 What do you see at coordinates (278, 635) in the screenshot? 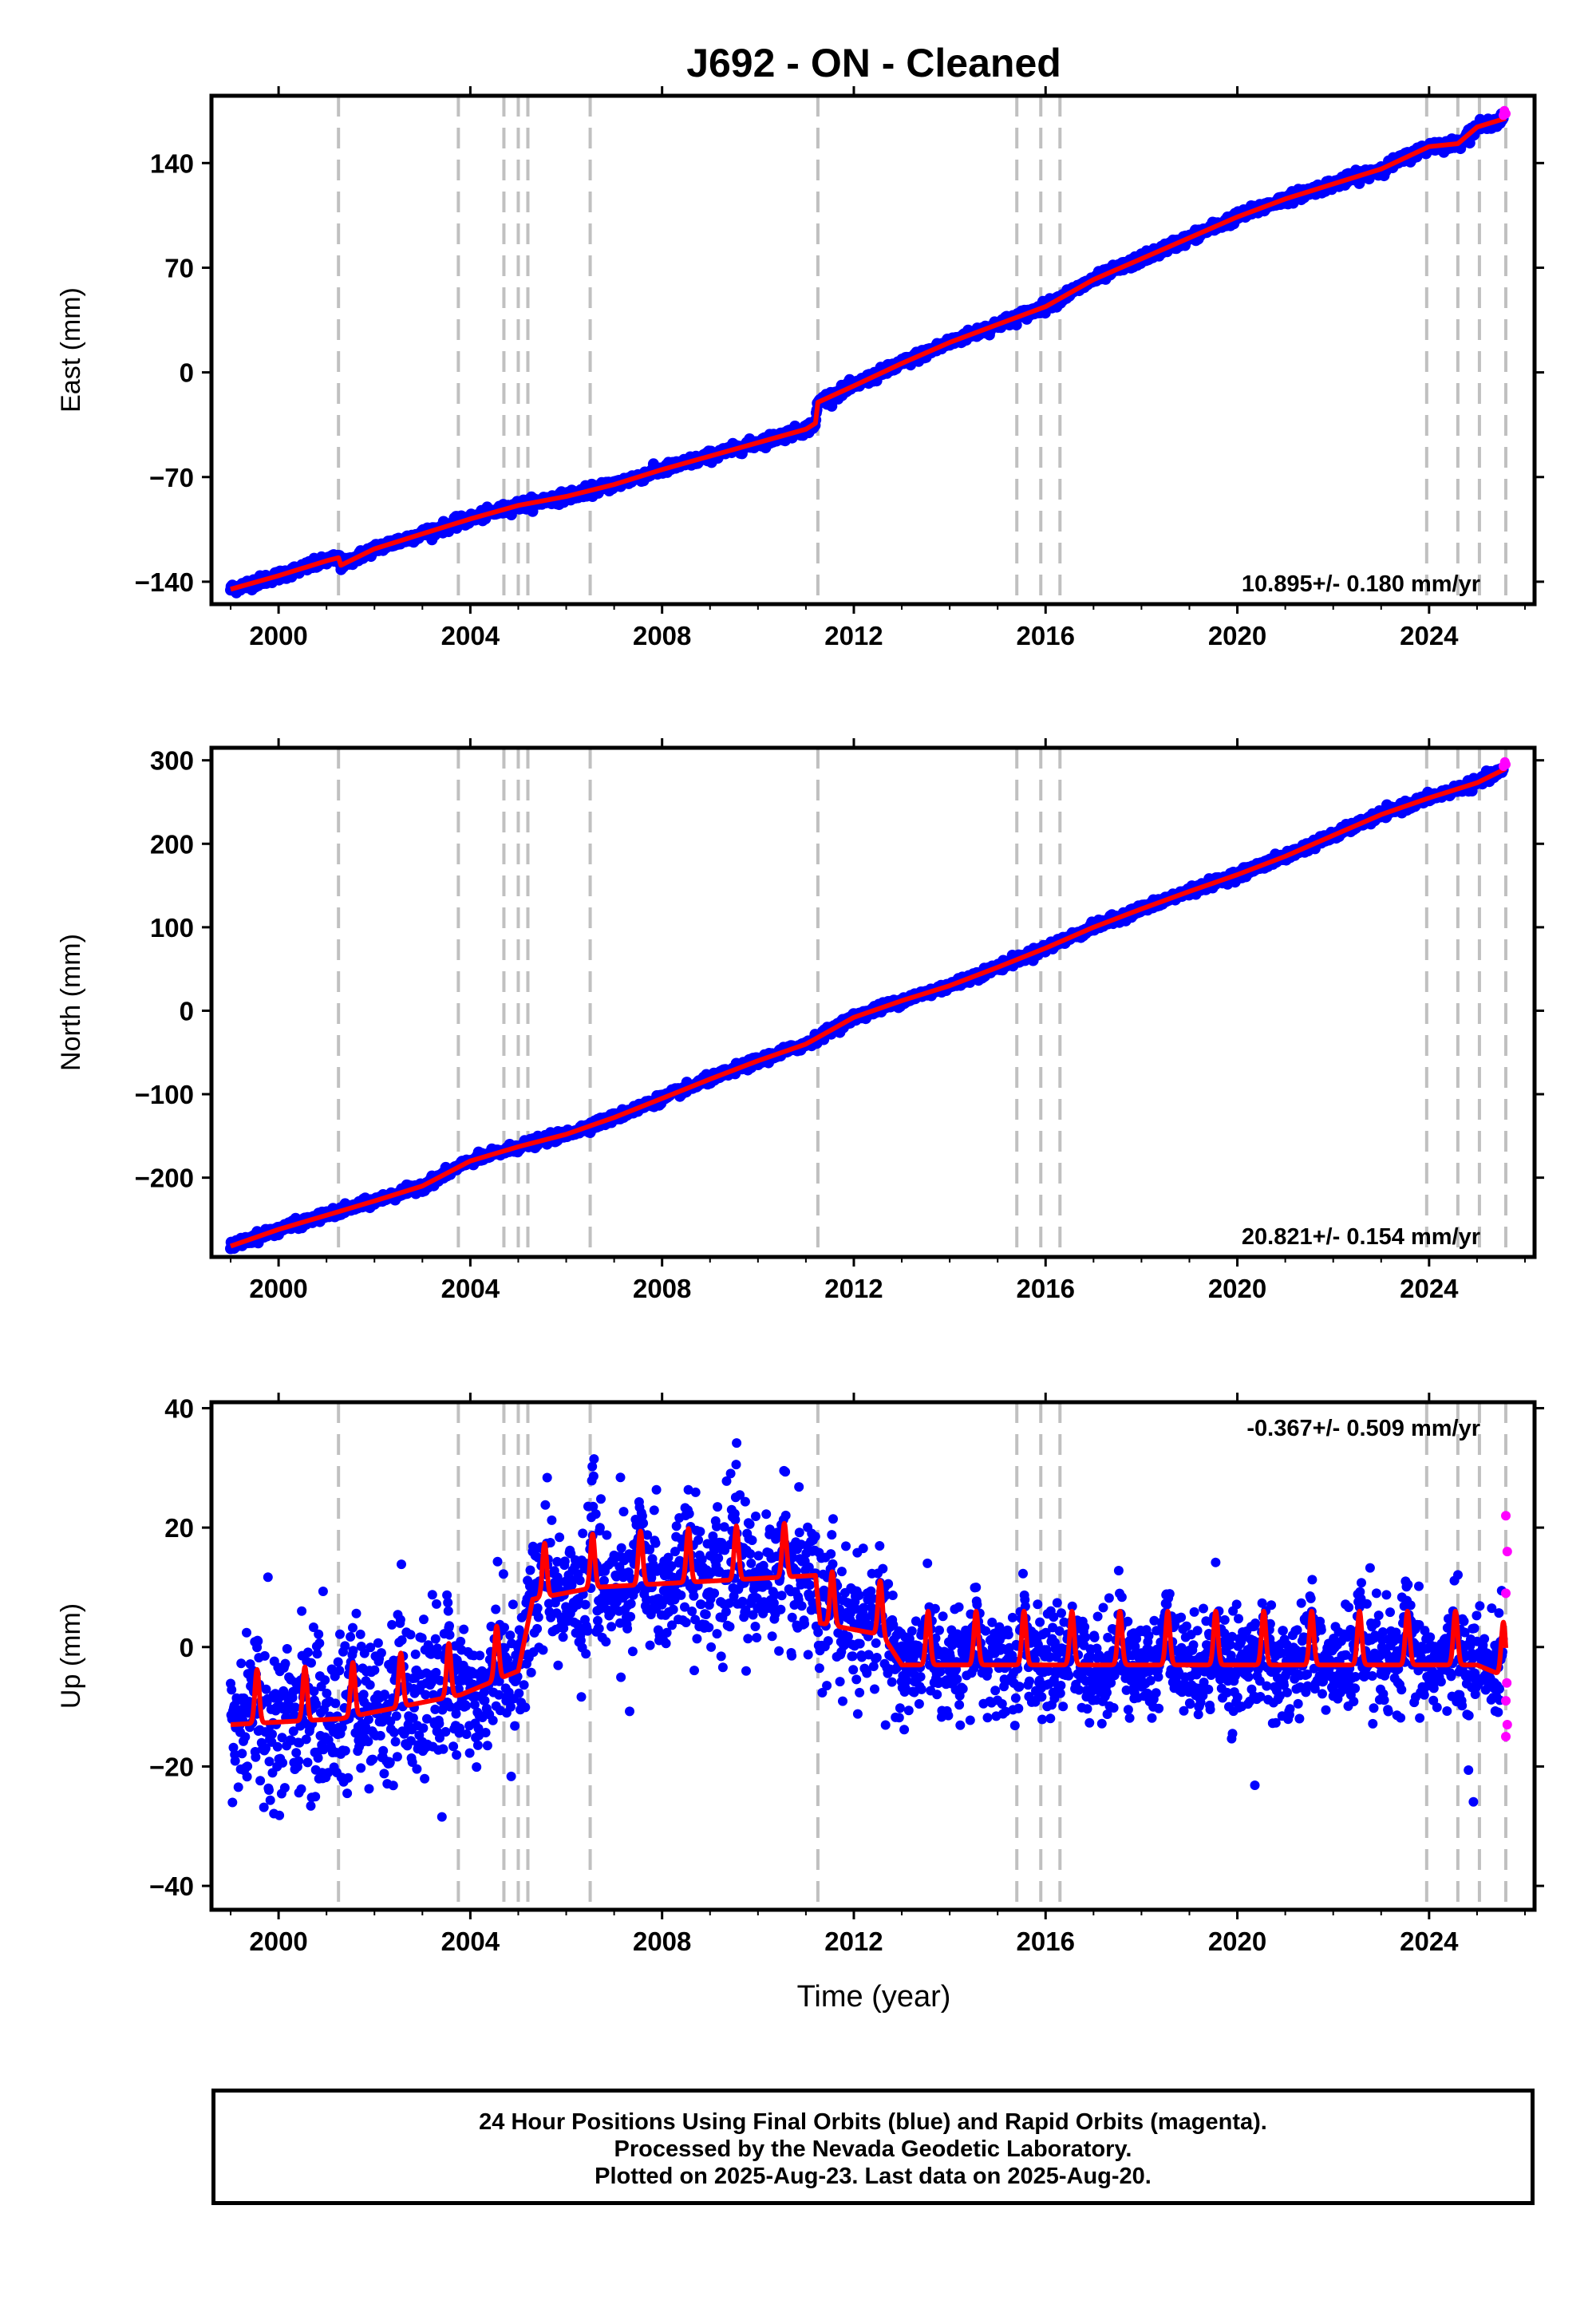
I see `x-tick-label: 2000` at bounding box center [278, 635].